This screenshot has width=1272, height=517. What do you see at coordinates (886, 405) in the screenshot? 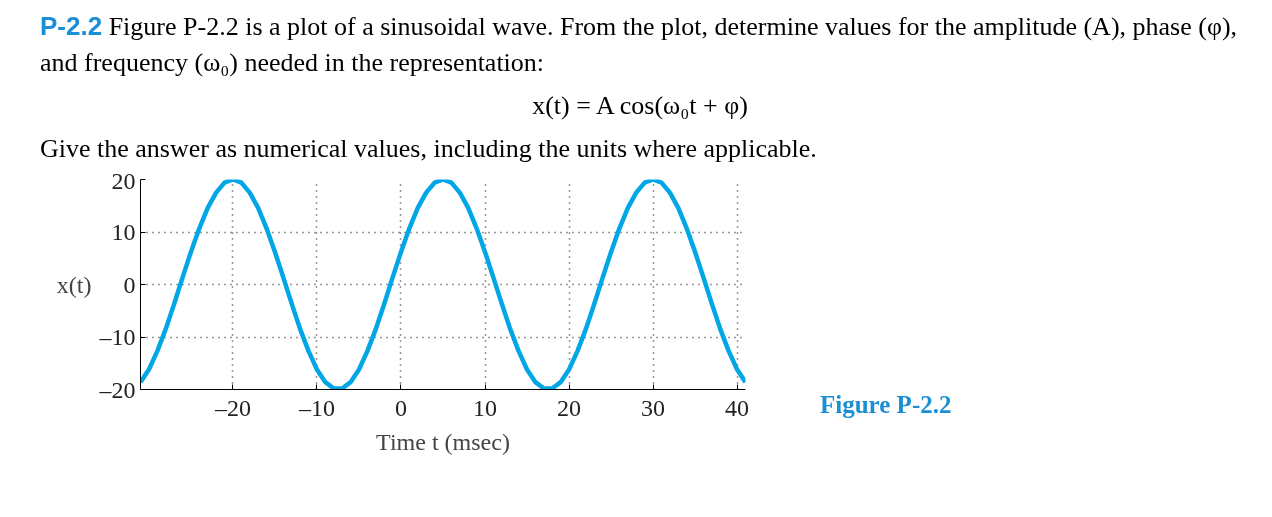
I see `text: Figure P-2.2` at bounding box center [886, 405].